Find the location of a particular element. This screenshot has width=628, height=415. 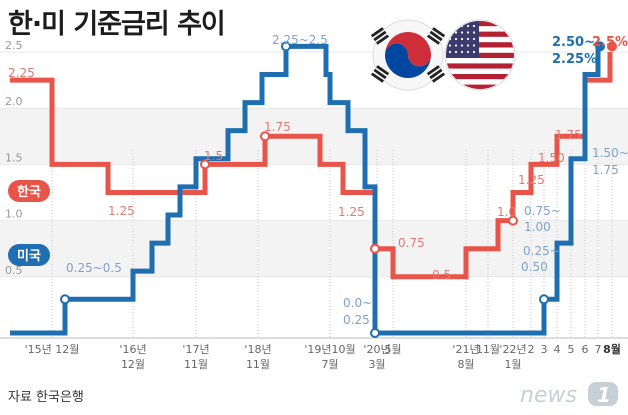

x-tick-text: 3월 is located at coordinates (376, 364).